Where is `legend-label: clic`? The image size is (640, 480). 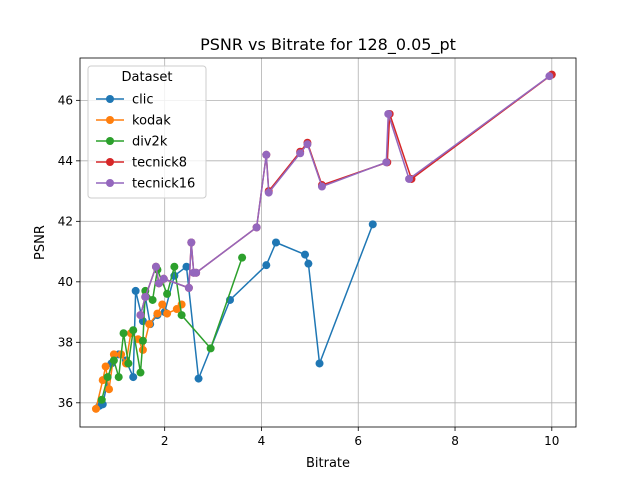
legend-label: clic is located at coordinates (143, 100).